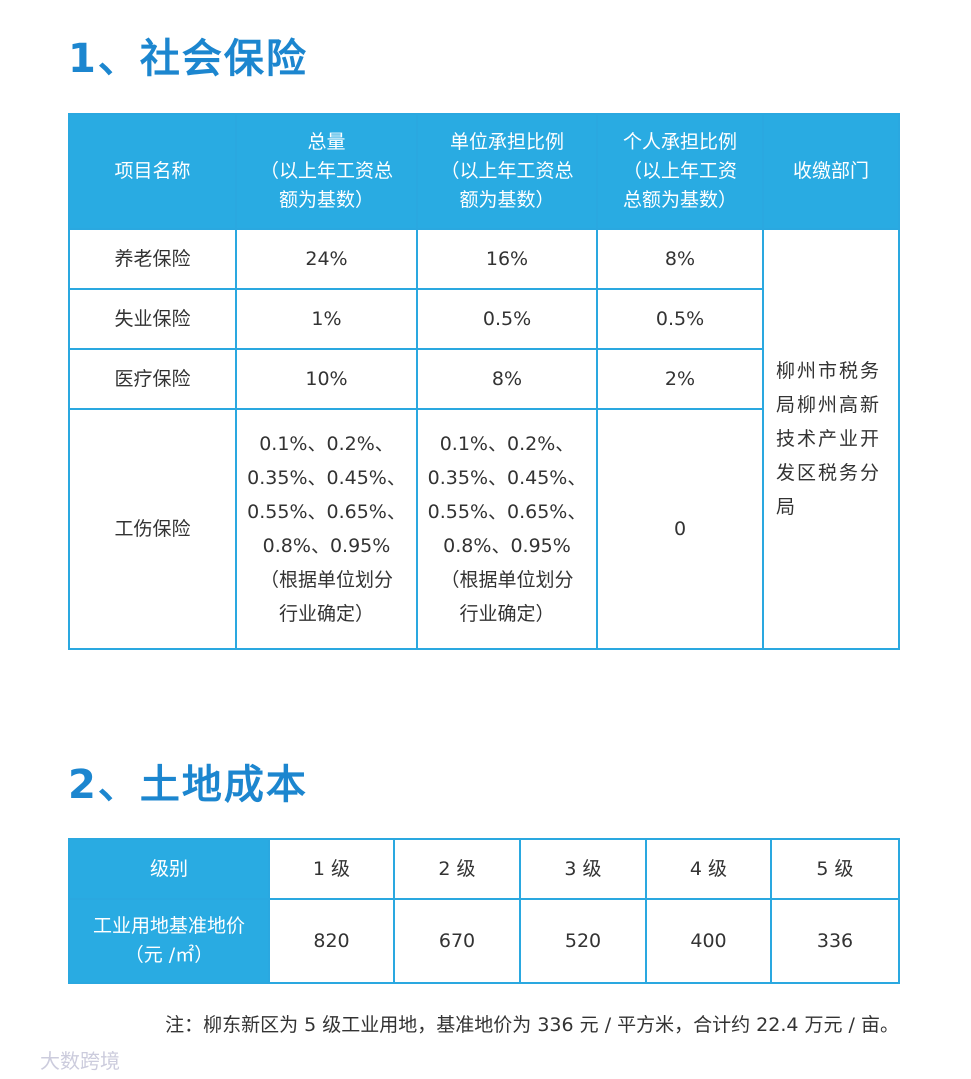 The width and height of the screenshot is (971, 1079). Describe the element at coordinates (331, 941) in the screenshot. I see `cell: 820` at that location.